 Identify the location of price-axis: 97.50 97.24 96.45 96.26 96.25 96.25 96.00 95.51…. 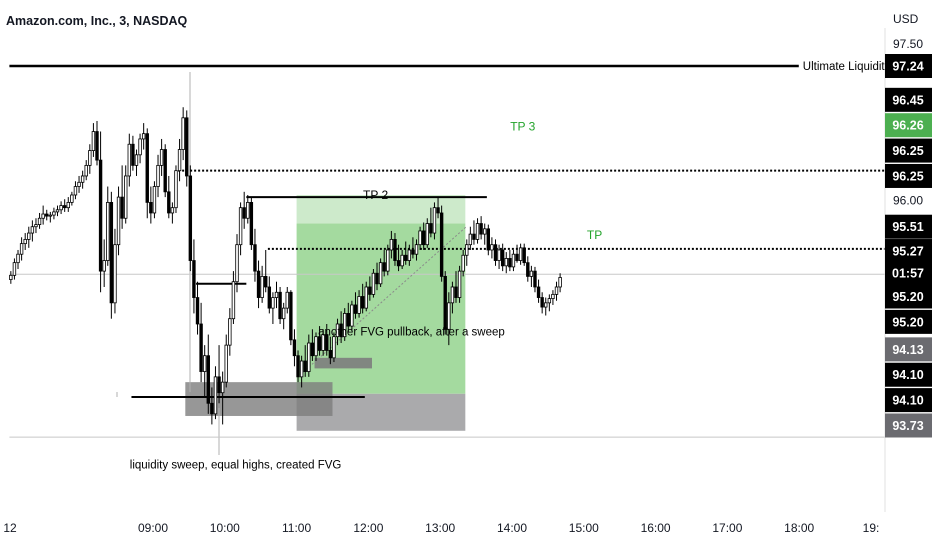
(908, 270).